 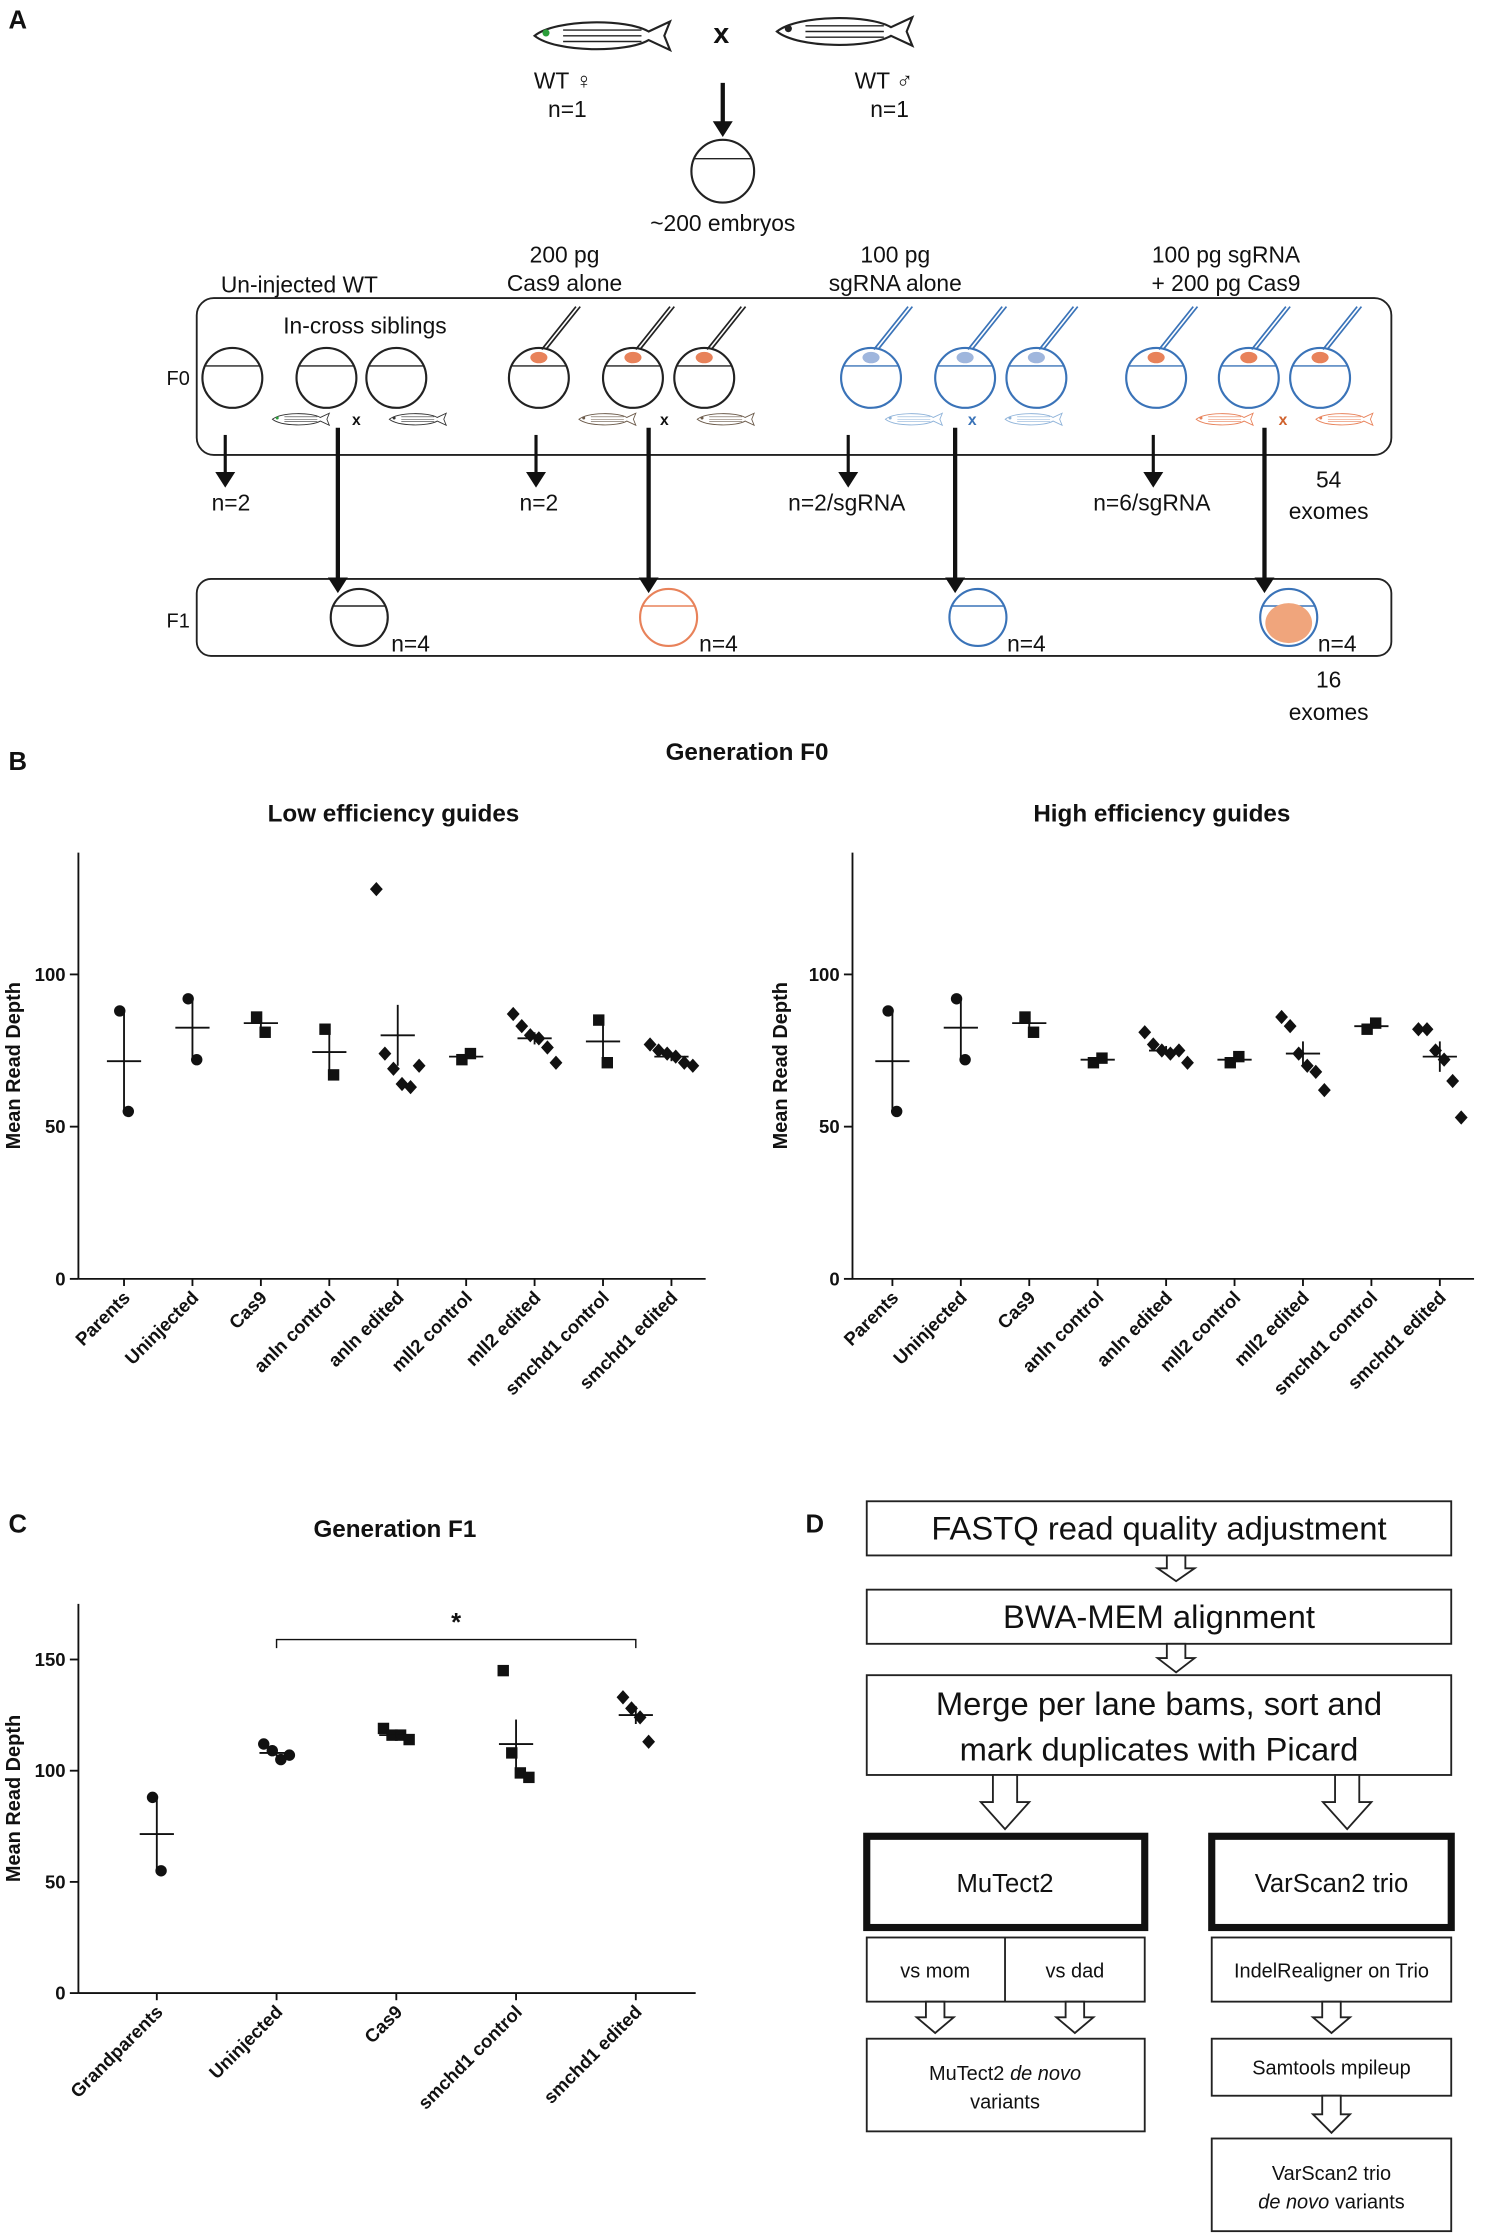 What do you see at coordinates (884, 81) in the screenshot?
I see `label: WT ♂` at bounding box center [884, 81].